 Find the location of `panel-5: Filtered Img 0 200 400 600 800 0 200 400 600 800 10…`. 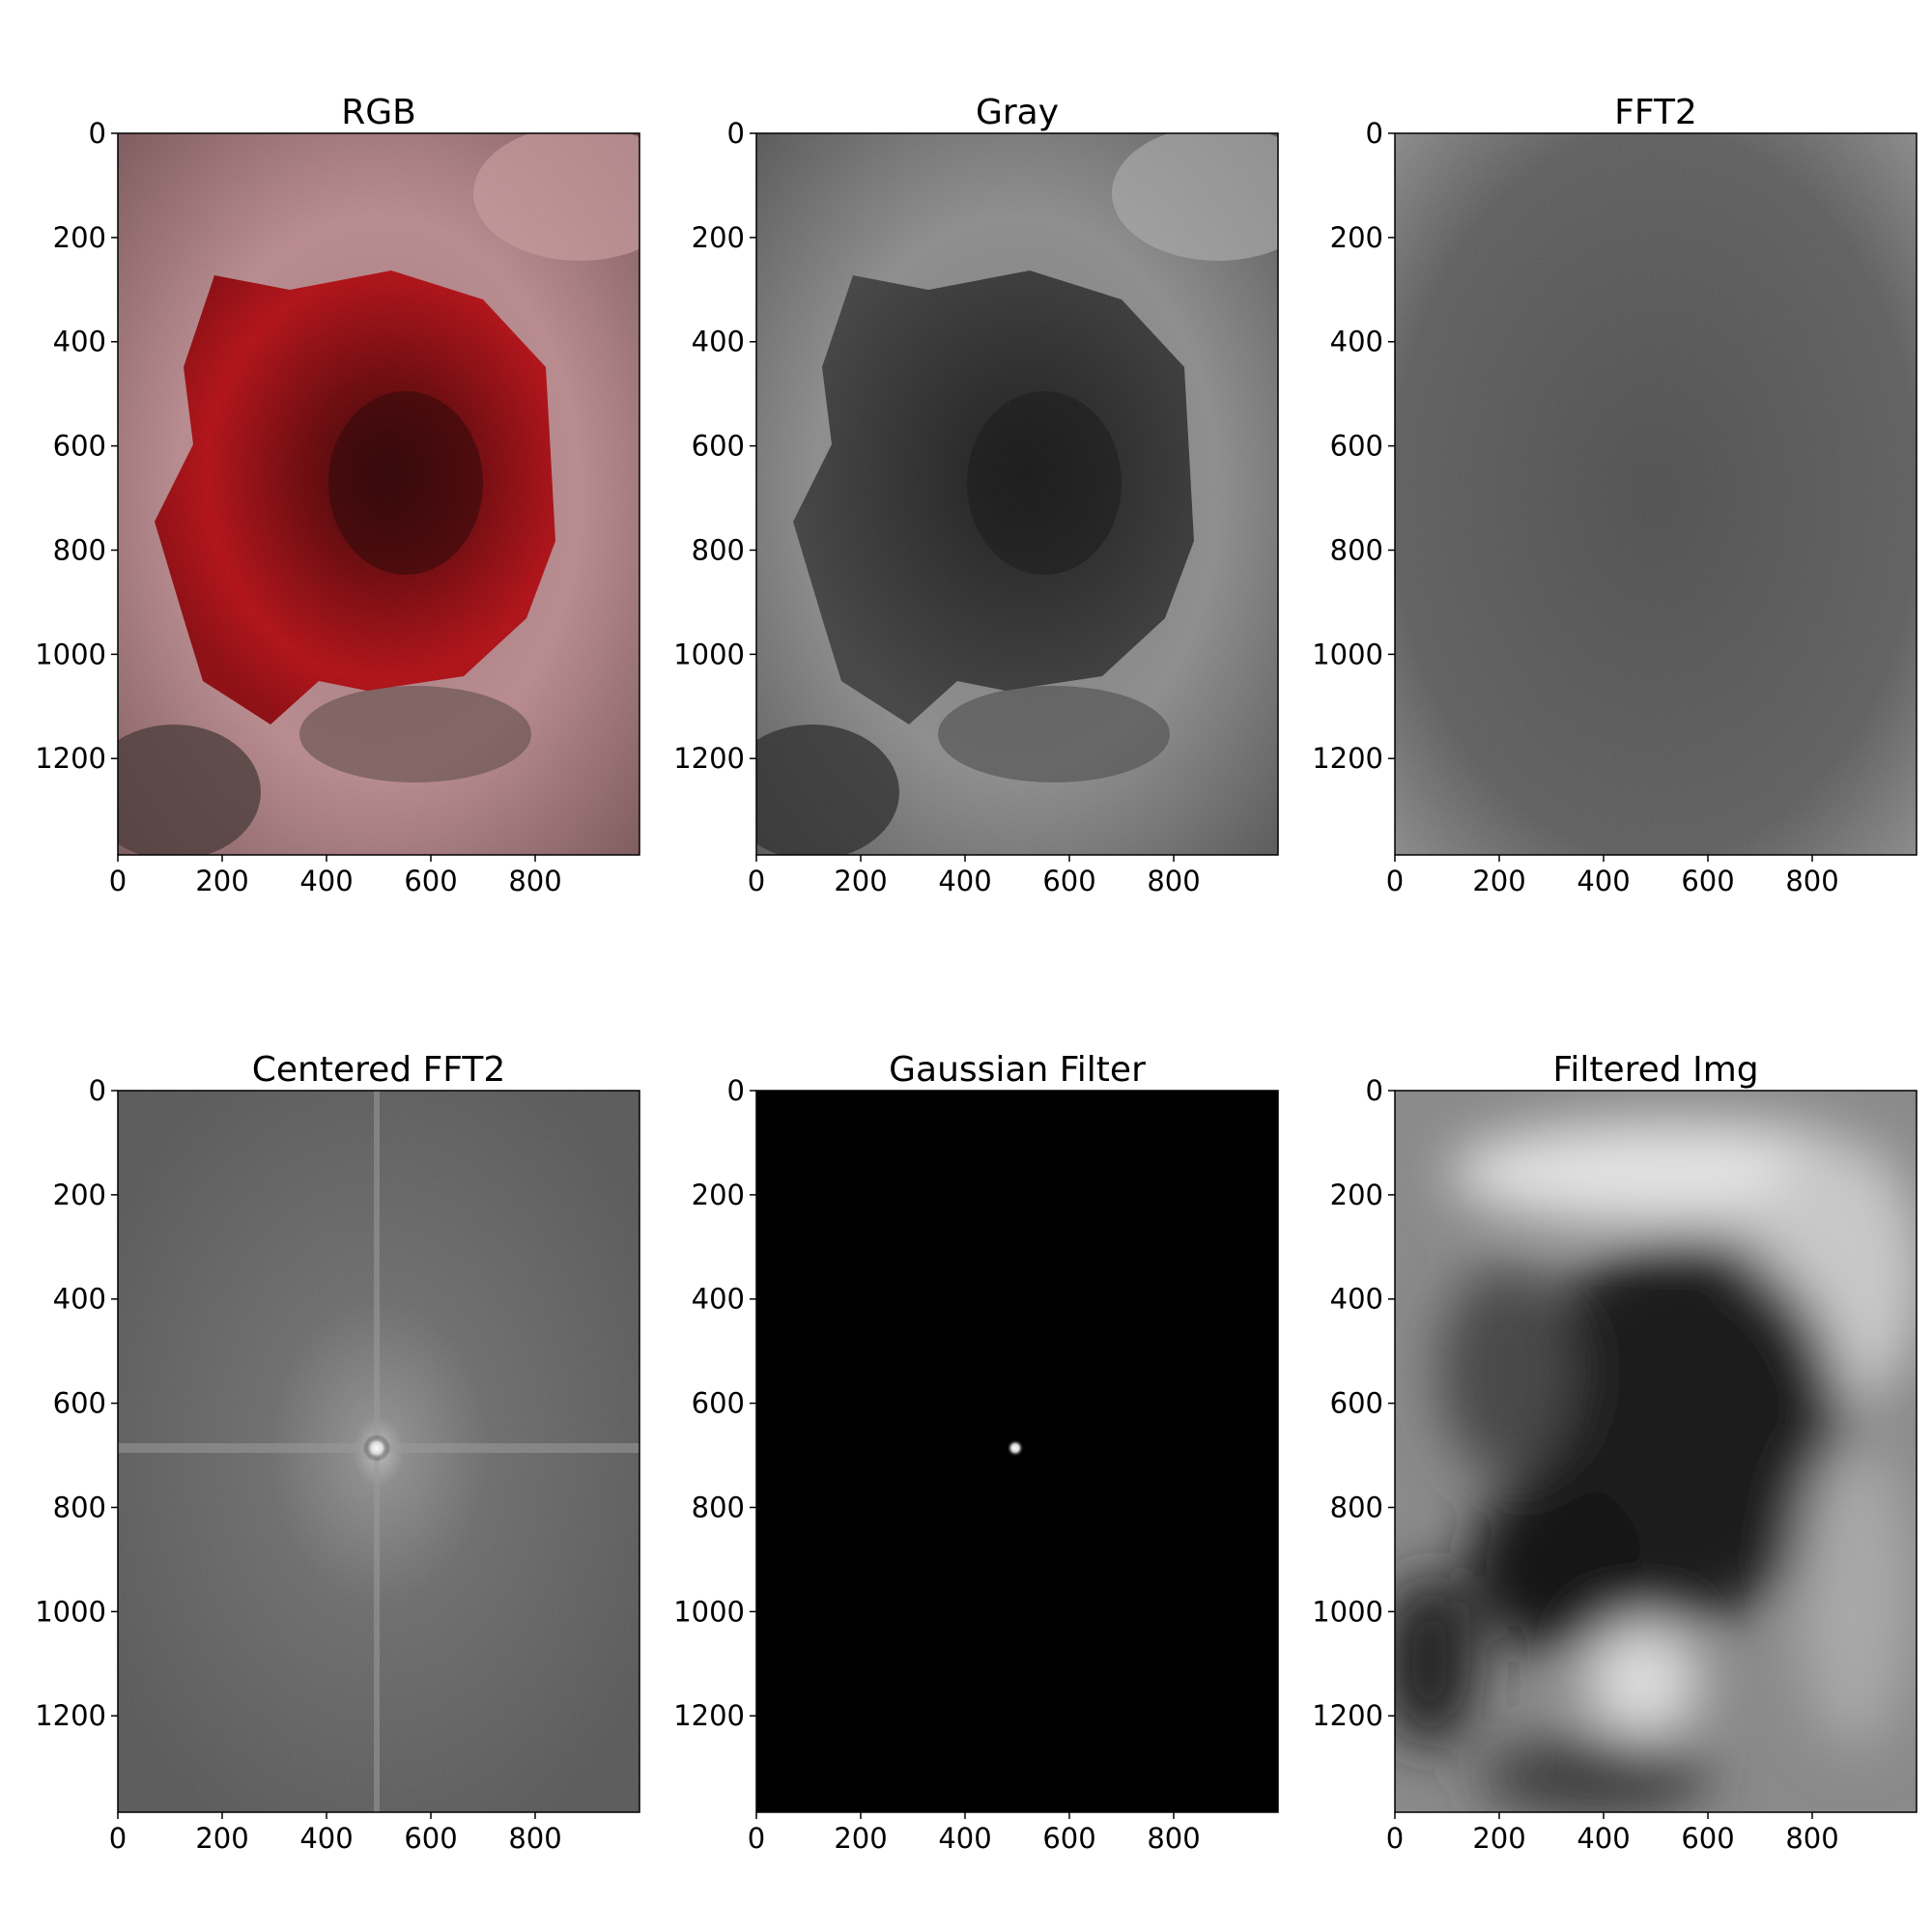

panel-5: Filtered Img 0 200 400 600 800 0 200 400 600 800 10… is located at coordinates (1615, 1452).